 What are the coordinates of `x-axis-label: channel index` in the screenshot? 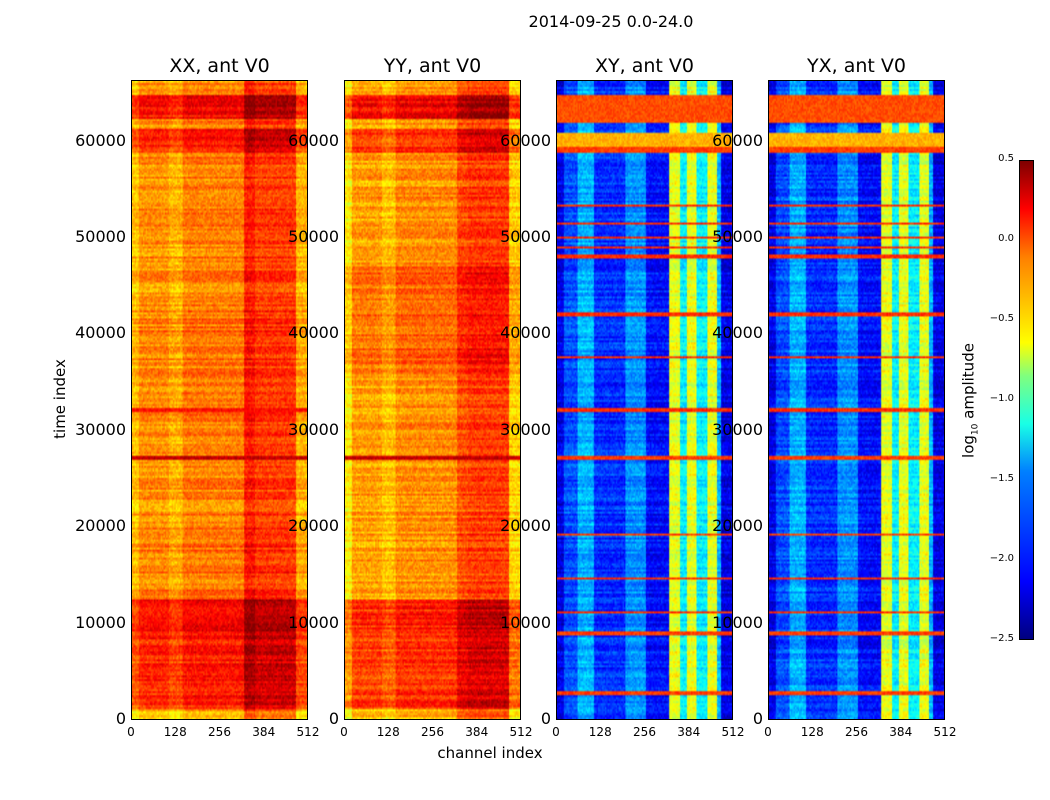 It's located at (490, 753).